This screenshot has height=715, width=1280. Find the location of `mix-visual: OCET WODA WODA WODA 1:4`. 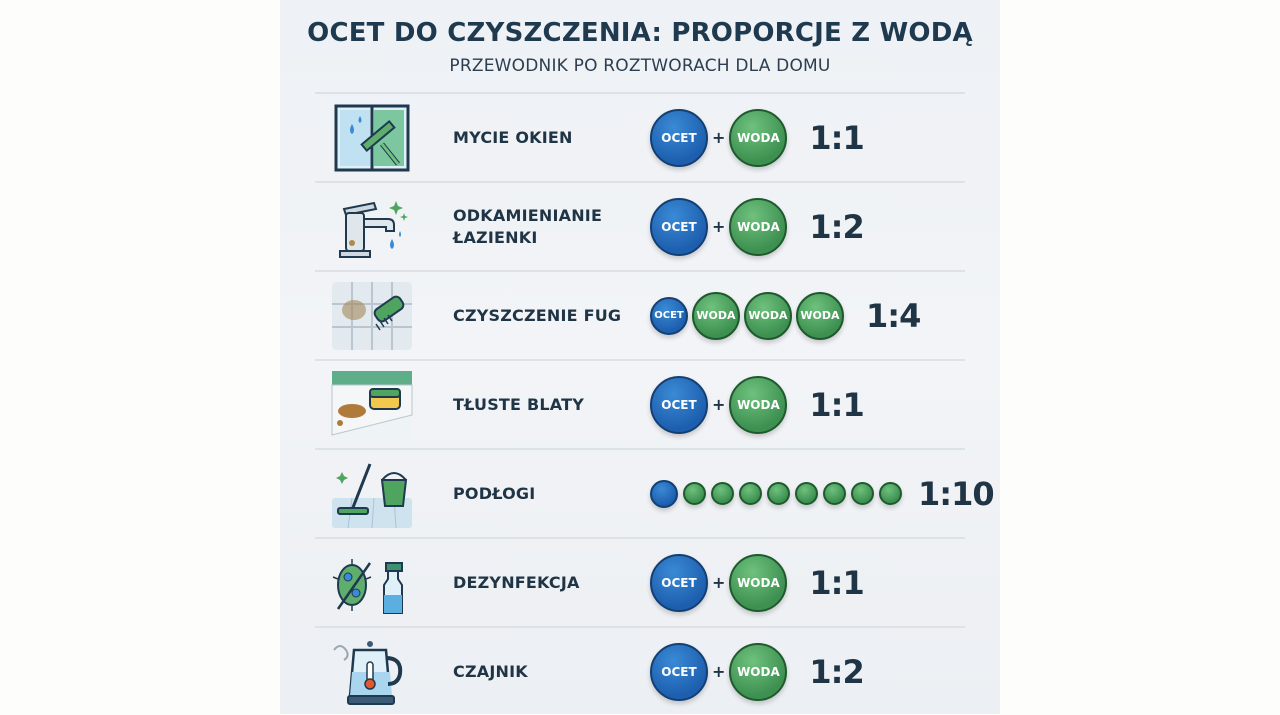

mix-visual: OCET WODA WODA WODA 1:4 is located at coordinates (785, 315).